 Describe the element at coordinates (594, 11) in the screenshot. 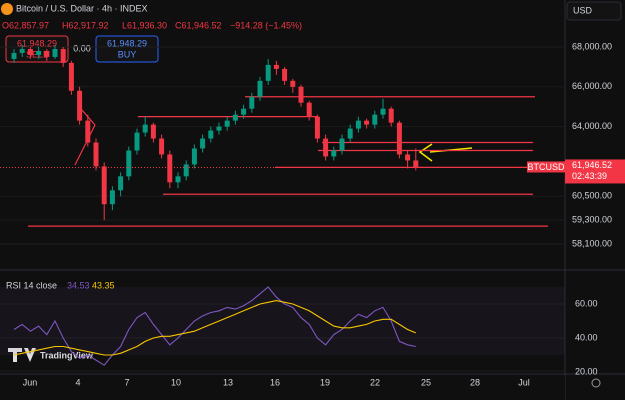

I see `currency-button` at that location.